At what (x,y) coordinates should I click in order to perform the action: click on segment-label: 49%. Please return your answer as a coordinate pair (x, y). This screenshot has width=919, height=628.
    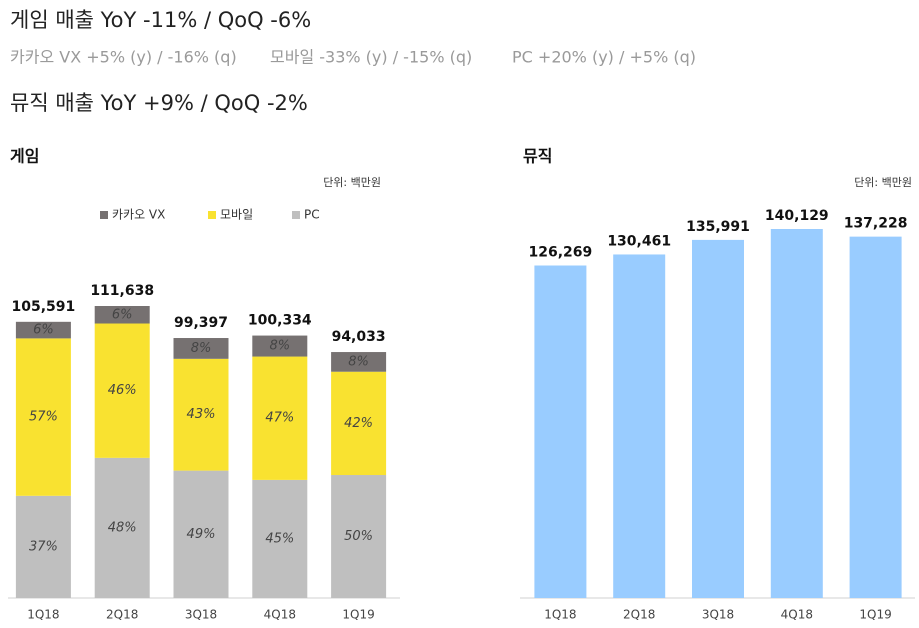
    Looking at the image, I should click on (201, 534).